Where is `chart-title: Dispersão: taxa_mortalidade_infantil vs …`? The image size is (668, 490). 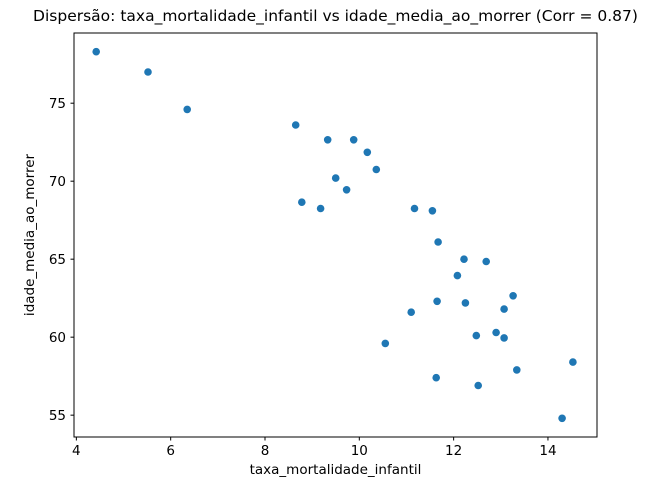
chart-title: Dispersão: taxa_mortalidade_infantil vs … is located at coordinates (335, 16).